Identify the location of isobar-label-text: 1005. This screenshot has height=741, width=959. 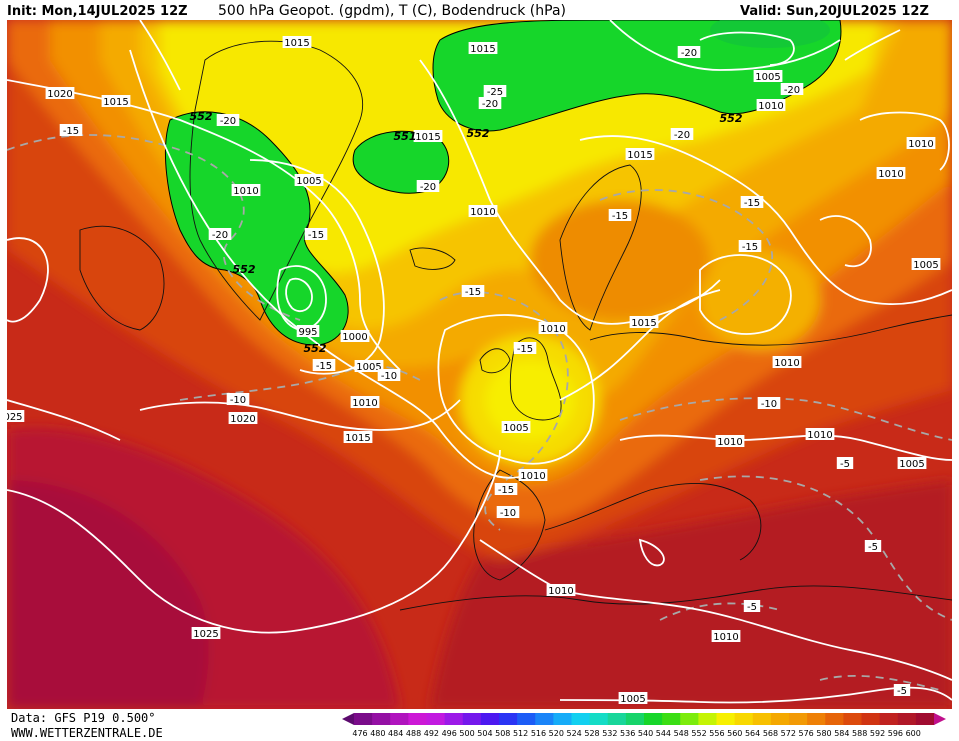
(515, 428).